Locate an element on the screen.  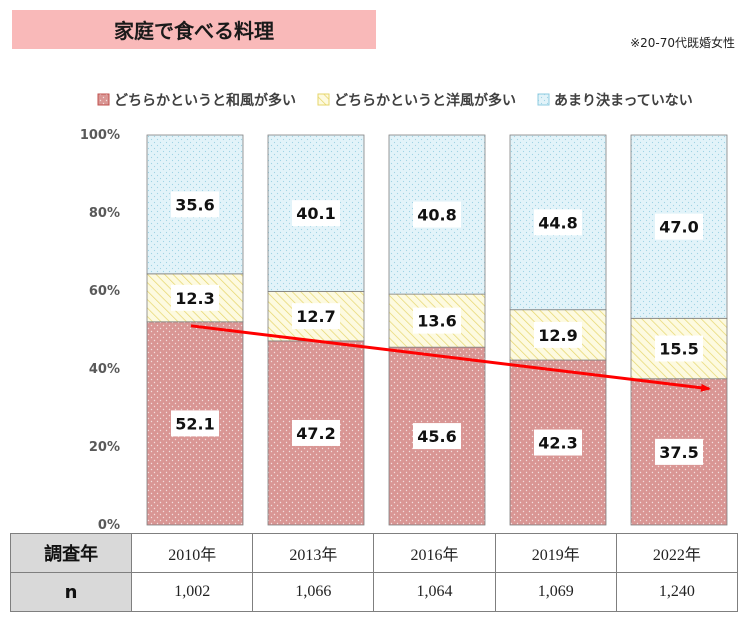
data-label: 42.3 is located at coordinates (557, 443).